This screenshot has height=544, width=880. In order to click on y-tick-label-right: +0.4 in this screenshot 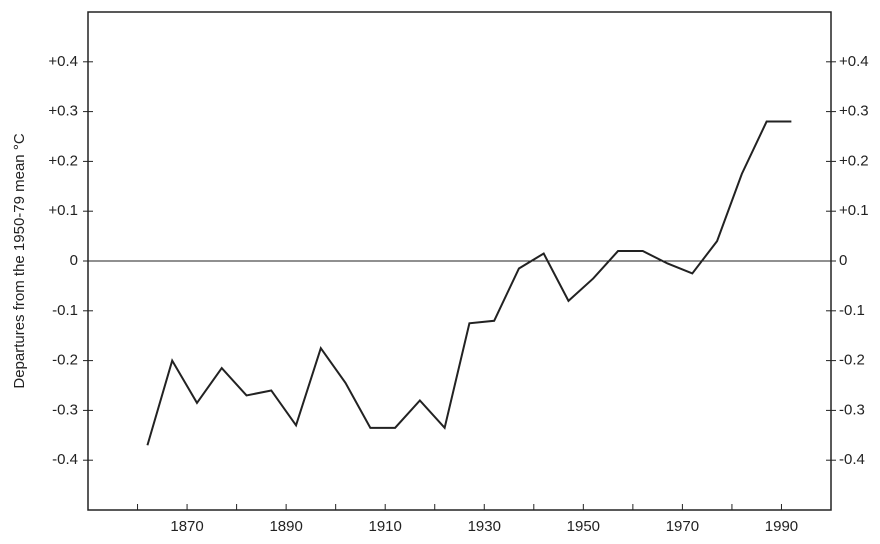, I will do `click(854, 61)`.